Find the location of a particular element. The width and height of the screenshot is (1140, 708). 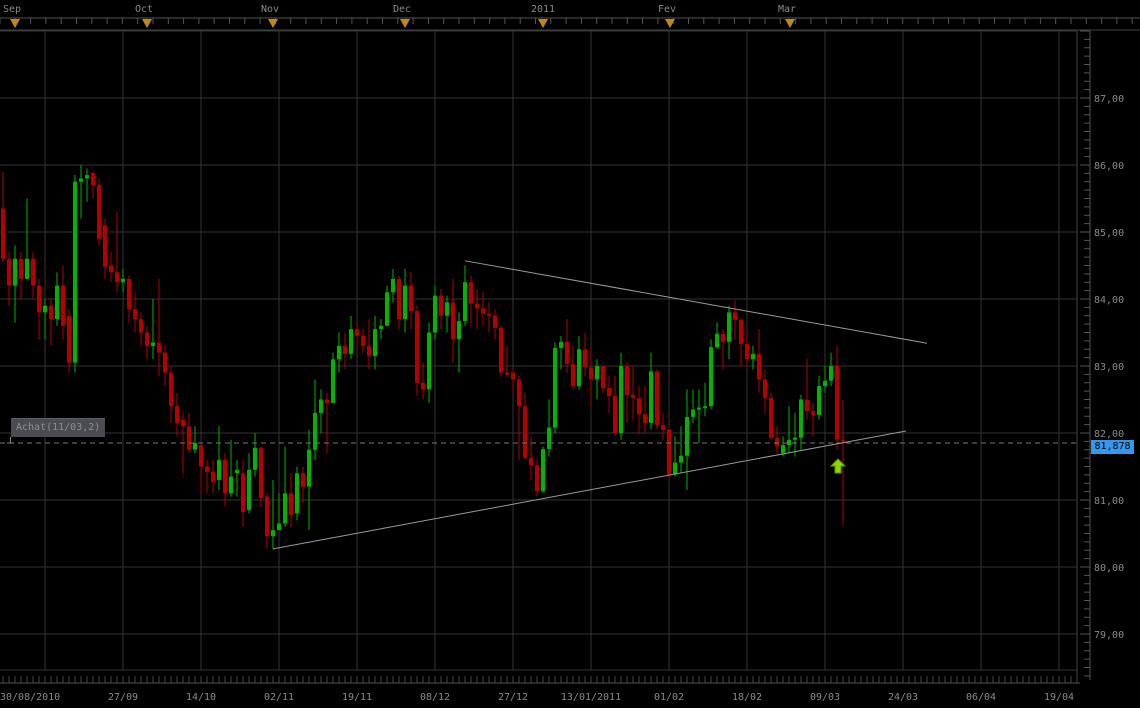

date-label: 30/08/2010 is located at coordinates (30, 697).